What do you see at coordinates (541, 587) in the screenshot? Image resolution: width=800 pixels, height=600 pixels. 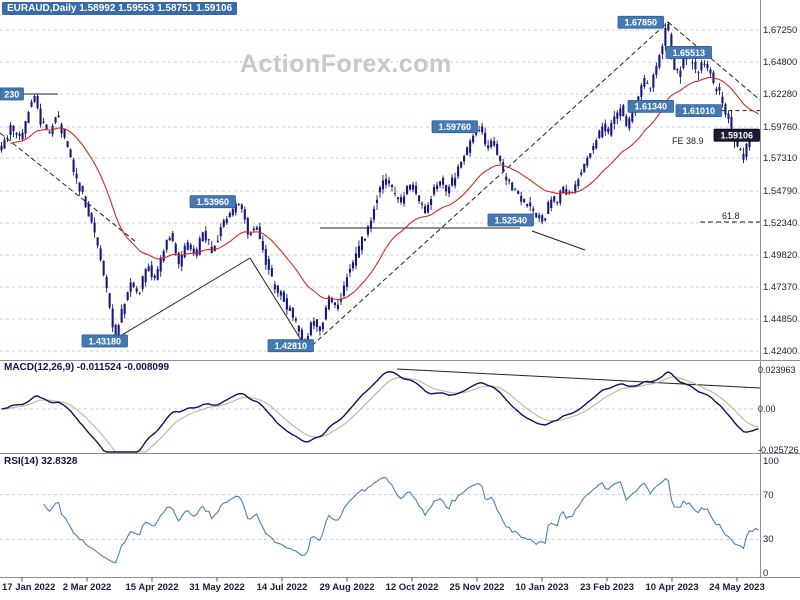 I see `date-label: 10 Jan 2023` at bounding box center [541, 587].